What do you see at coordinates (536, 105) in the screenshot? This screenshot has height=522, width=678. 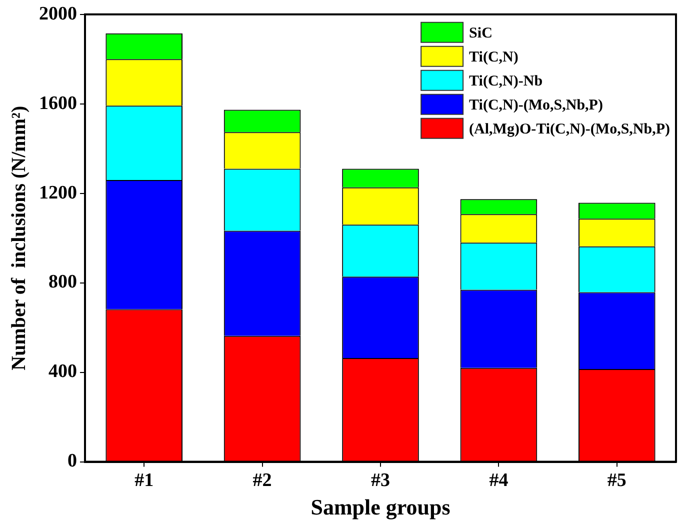 I see `legend-label: Ti(C,N)-(Mo,S,Nb,P)` at bounding box center [536, 105].